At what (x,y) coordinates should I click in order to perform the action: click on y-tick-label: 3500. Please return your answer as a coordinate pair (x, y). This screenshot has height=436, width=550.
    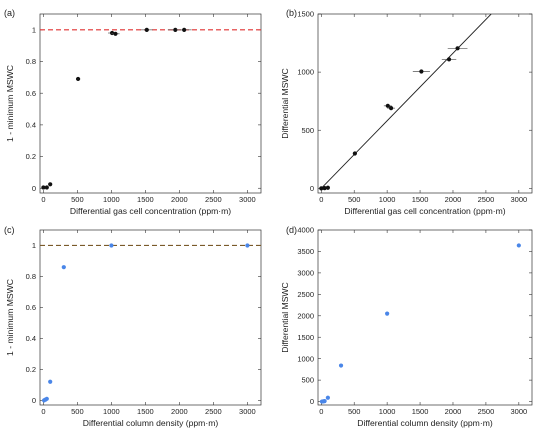
    Looking at the image, I should click on (305, 251).